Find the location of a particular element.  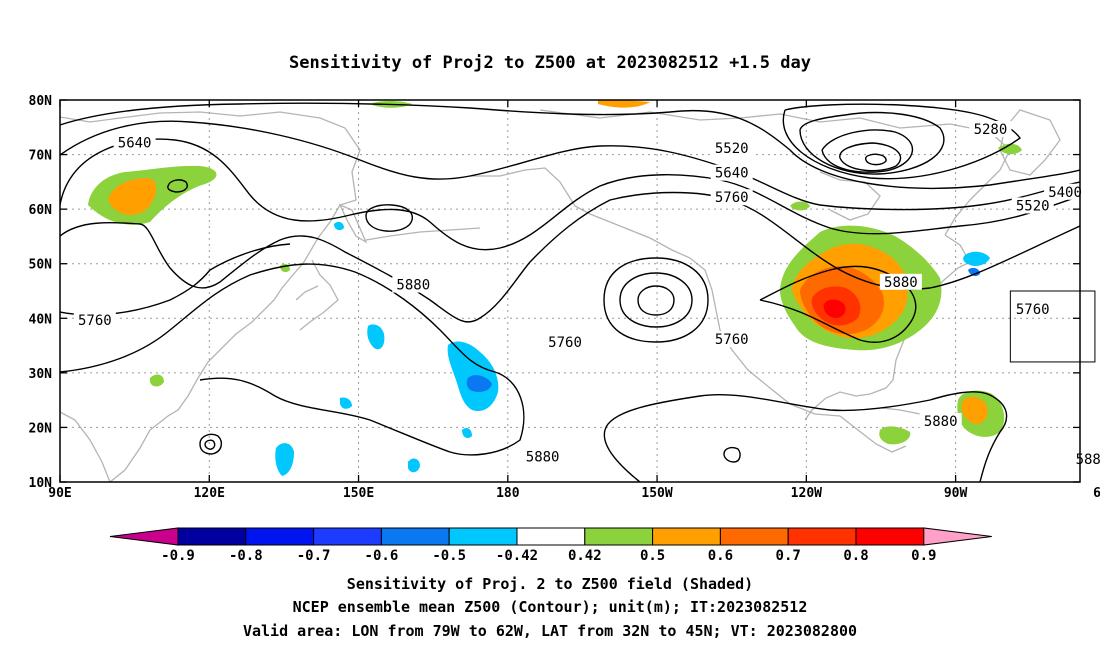

contour-label-4: 5280 is located at coordinates (991, 130).